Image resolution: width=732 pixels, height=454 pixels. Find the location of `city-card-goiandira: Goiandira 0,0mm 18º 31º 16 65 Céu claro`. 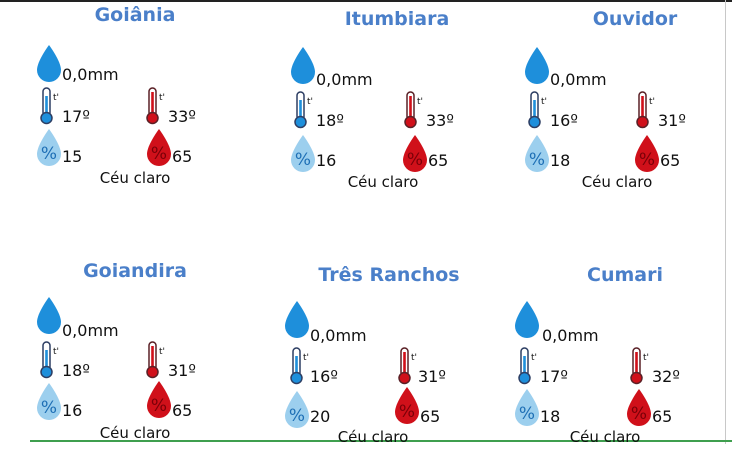

city-card-goiandira: Goiandira 0,0mm 18º 31º 16 65 Céu claro is located at coordinates (140, 355).